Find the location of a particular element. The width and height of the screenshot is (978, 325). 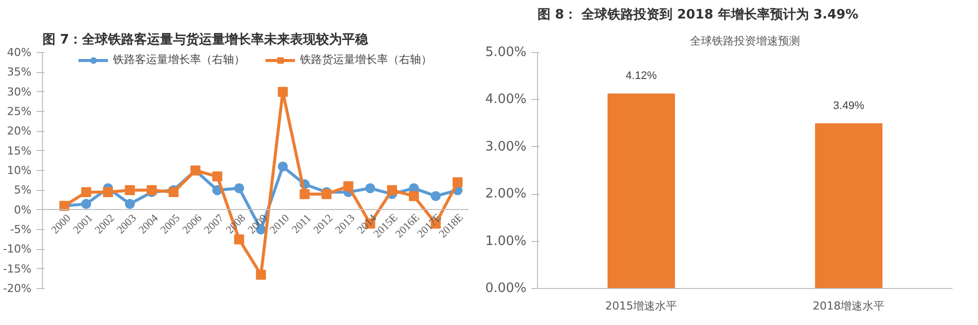

legend-label: 铁路客运量增长率（右轴） is located at coordinates (179, 59).